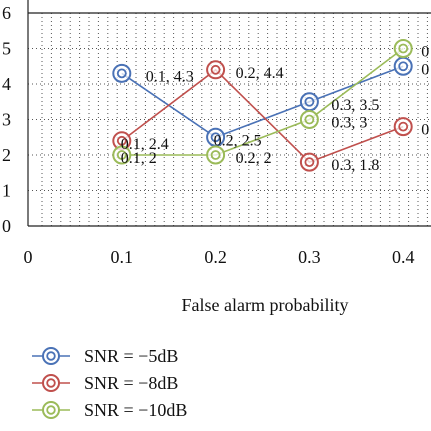 The width and height of the screenshot is (431, 431). Describe the element at coordinates (139, 158) in the screenshot. I see `data-label: 0.1, 2` at that location.